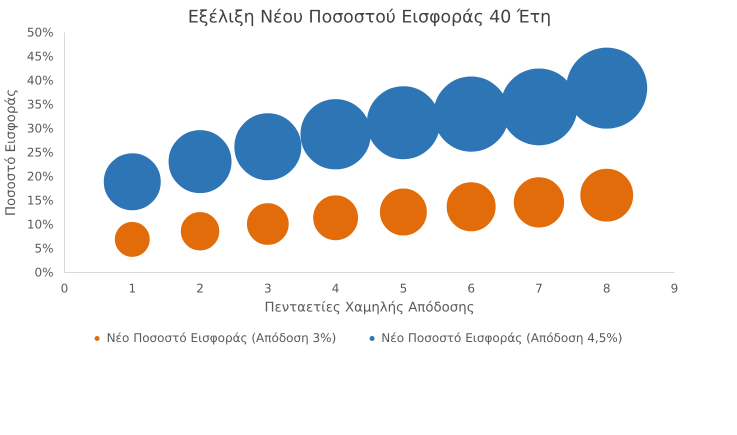 The width and height of the screenshot is (737, 435). What do you see at coordinates (370, 18) in the screenshot?
I see `chart-title: Εξέλιξη Νέου Ποσοστού Εισφοράς 40 Έτη` at bounding box center [370, 18].